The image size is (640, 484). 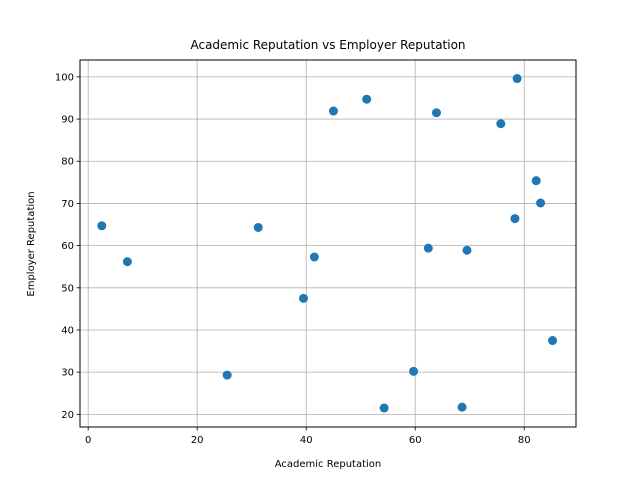 What do you see at coordinates (67, 288) in the screenshot?
I see `y-tick-label: 50` at bounding box center [67, 288].